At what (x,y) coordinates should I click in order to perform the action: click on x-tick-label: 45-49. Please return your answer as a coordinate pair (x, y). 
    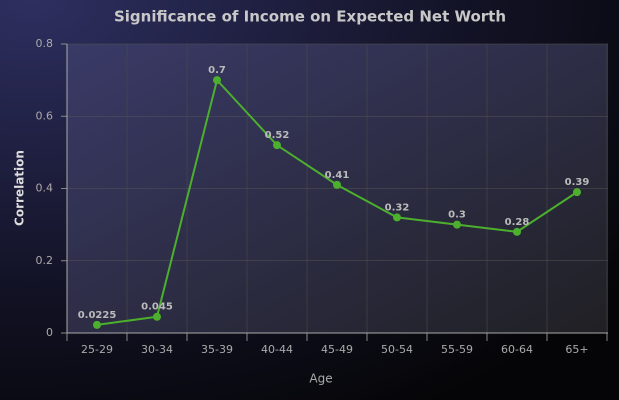
    Looking at the image, I should click on (337, 349).